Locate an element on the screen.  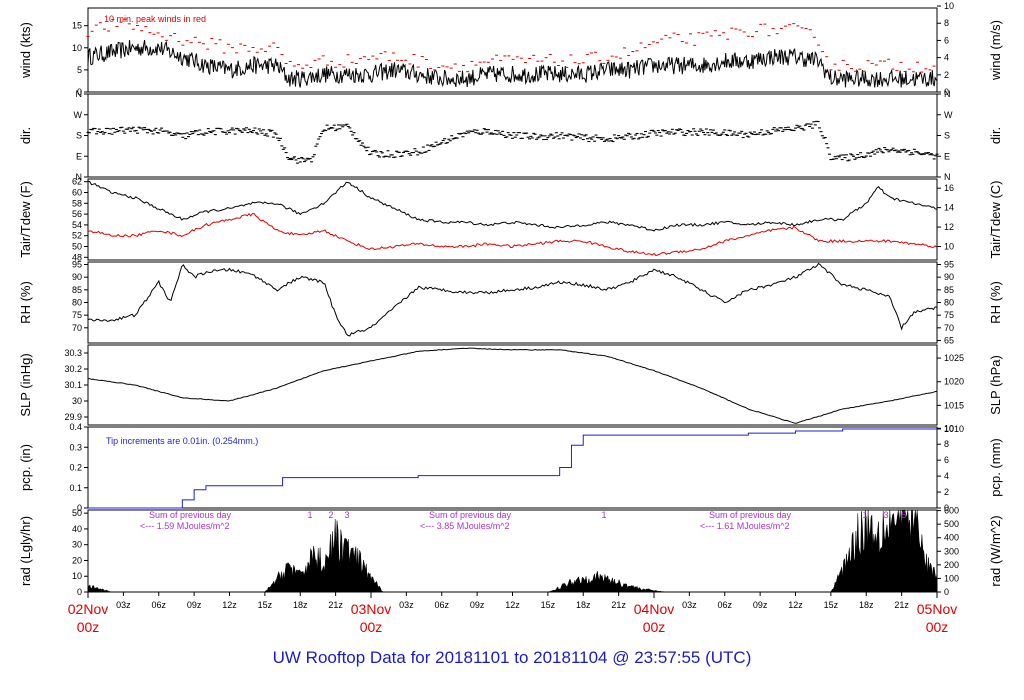
left-tick-label-temp: 60 is located at coordinates (77, 193).